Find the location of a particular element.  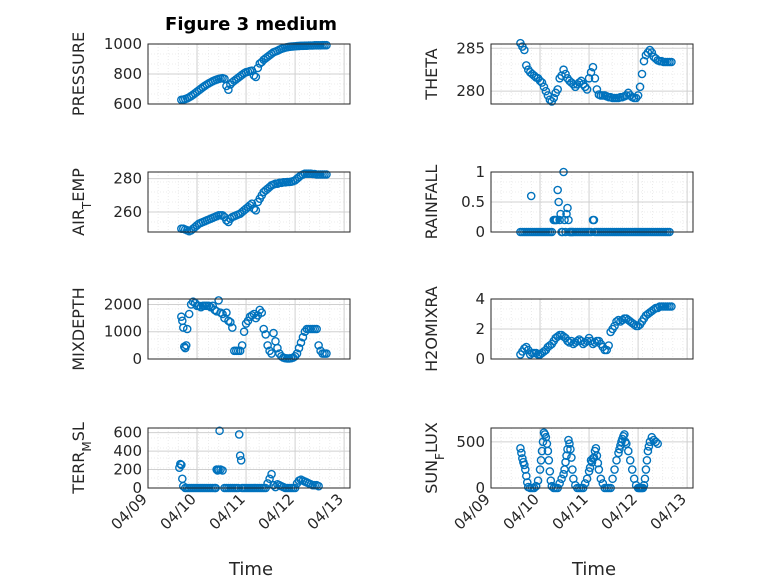

y-axis-label: H2OMIXRA is located at coordinates (431, 329).